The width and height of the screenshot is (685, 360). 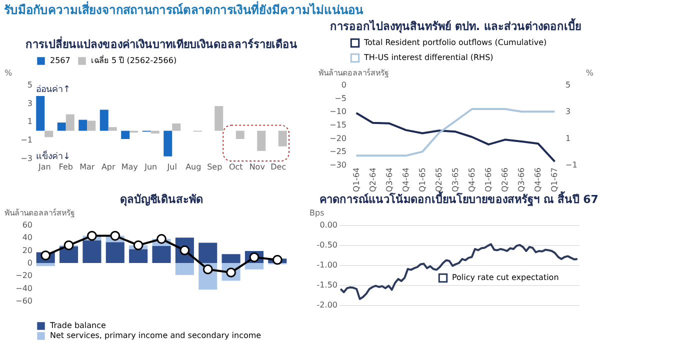 What do you see at coordinates (356, 180) in the screenshot?
I see `x-tick-label: Q1-64` at bounding box center [356, 180].